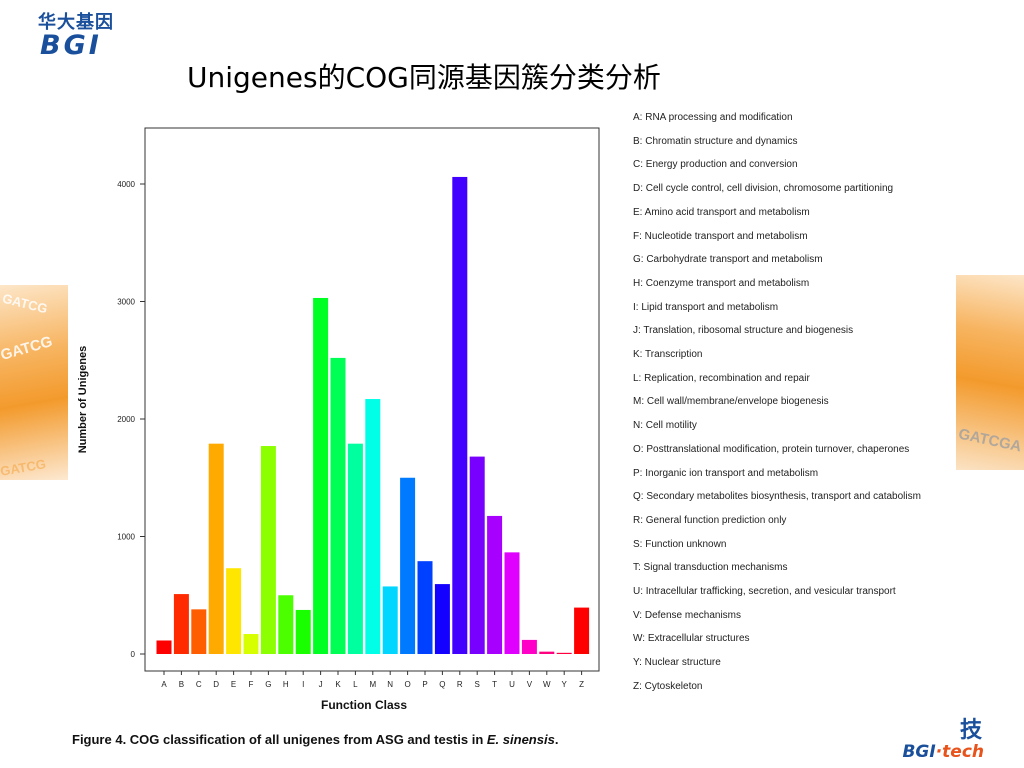  I want to click on legend-item: H: Coenzyme transport and metabolism, so click(721, 283).